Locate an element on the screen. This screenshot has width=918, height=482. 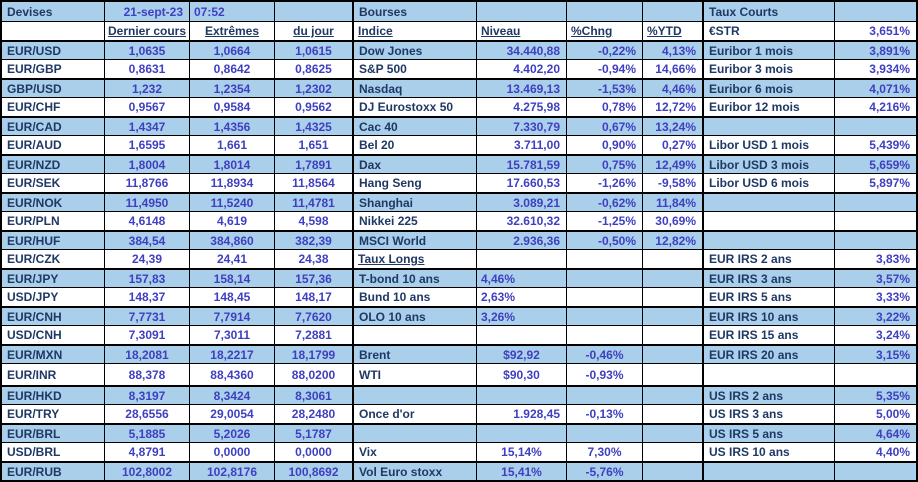
label-cell: Brent is located at coordinates (415, 353).